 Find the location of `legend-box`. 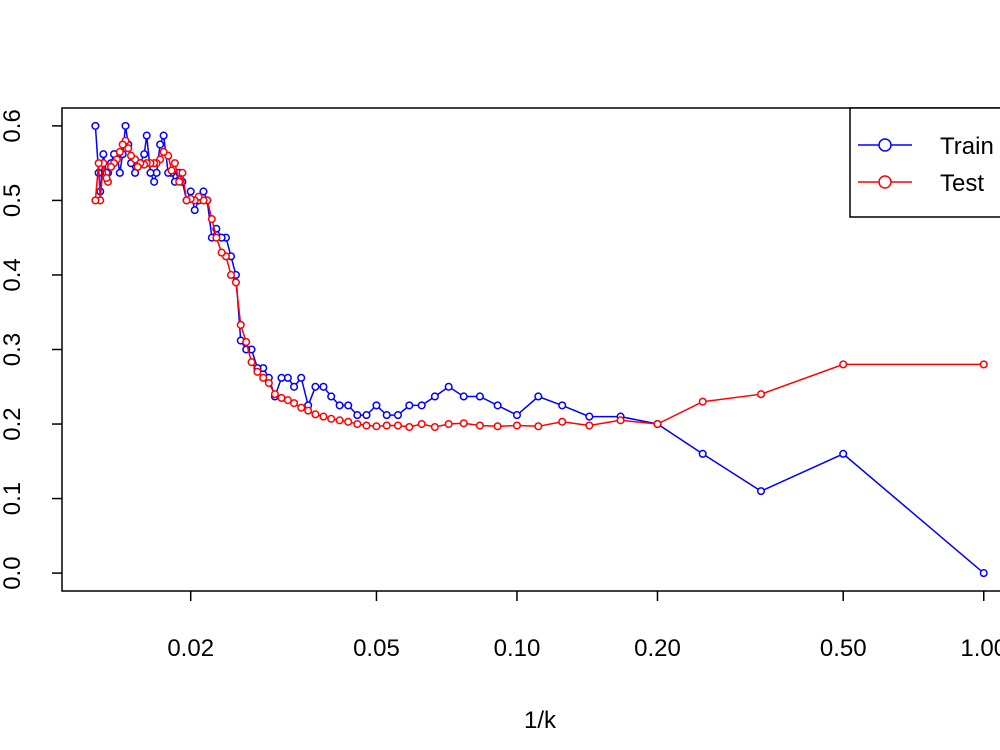

legend-box is located at coordinates (924, 162).